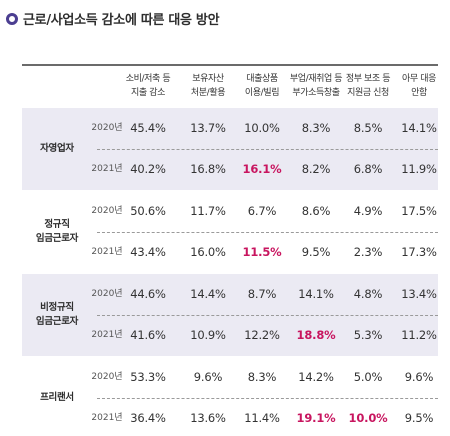  Describe the element at coordinates (316, 169) in the screenshot. I see `table-cell: 8.2%` at that location.